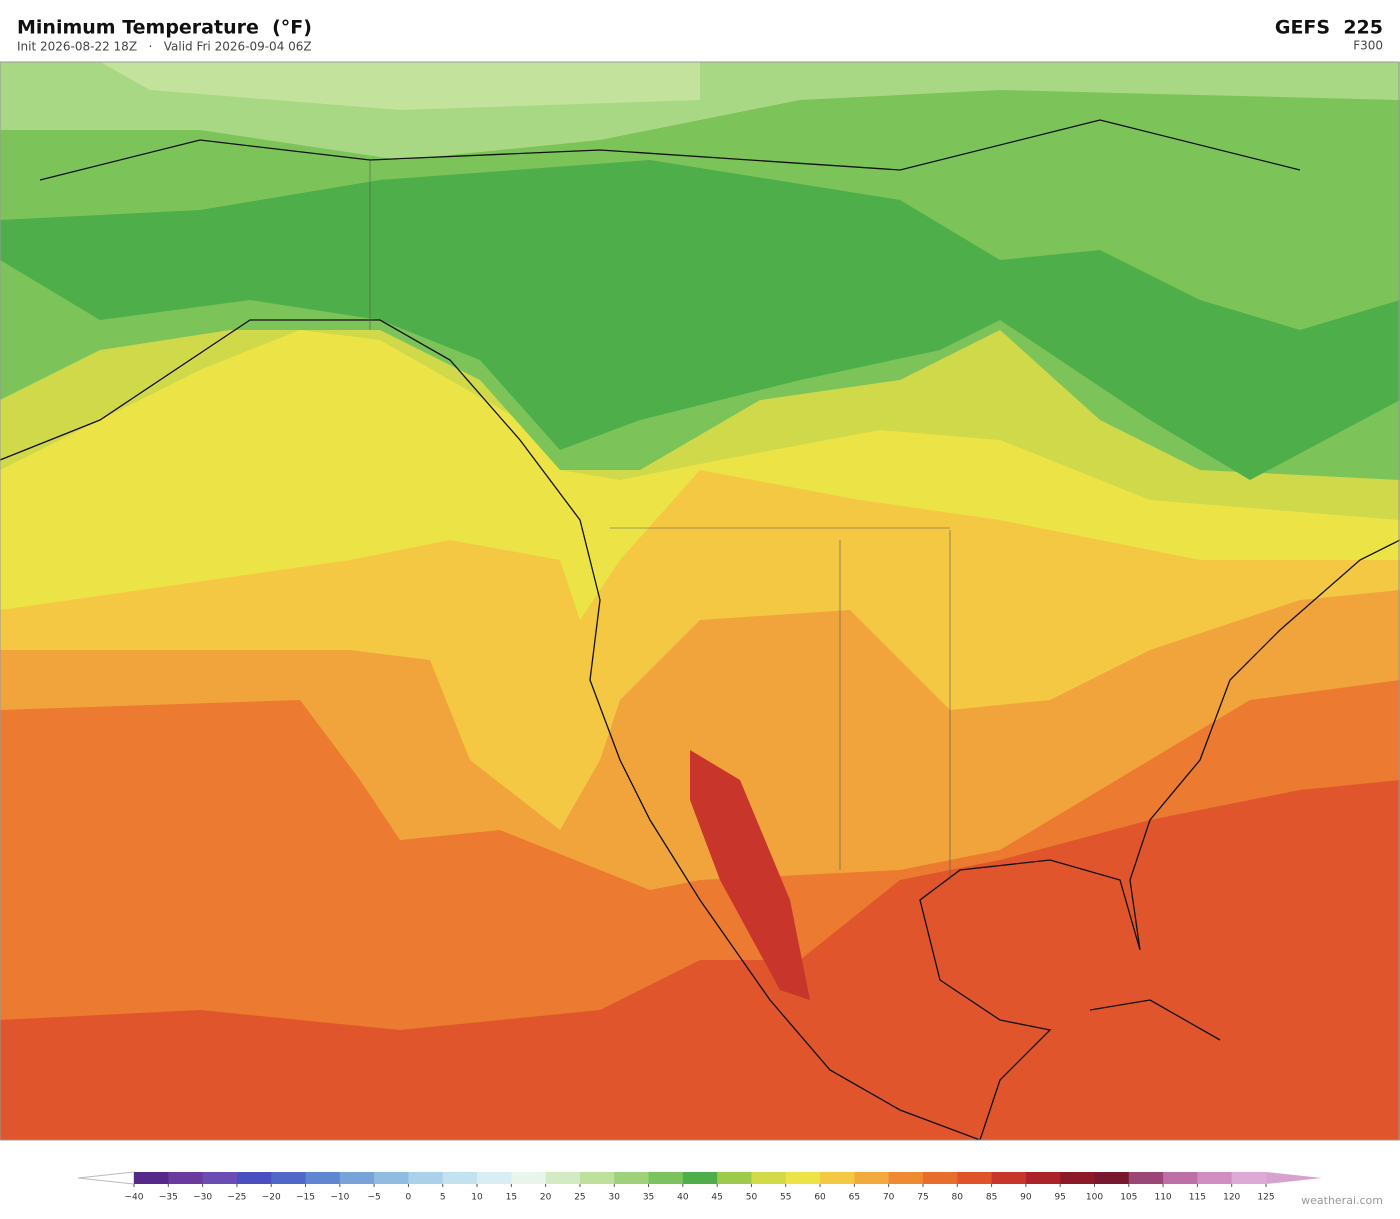 The width and height of the screenshot is (1400, 1219). I want to click on watermark: weatherai.com, so click(1342, 1200).